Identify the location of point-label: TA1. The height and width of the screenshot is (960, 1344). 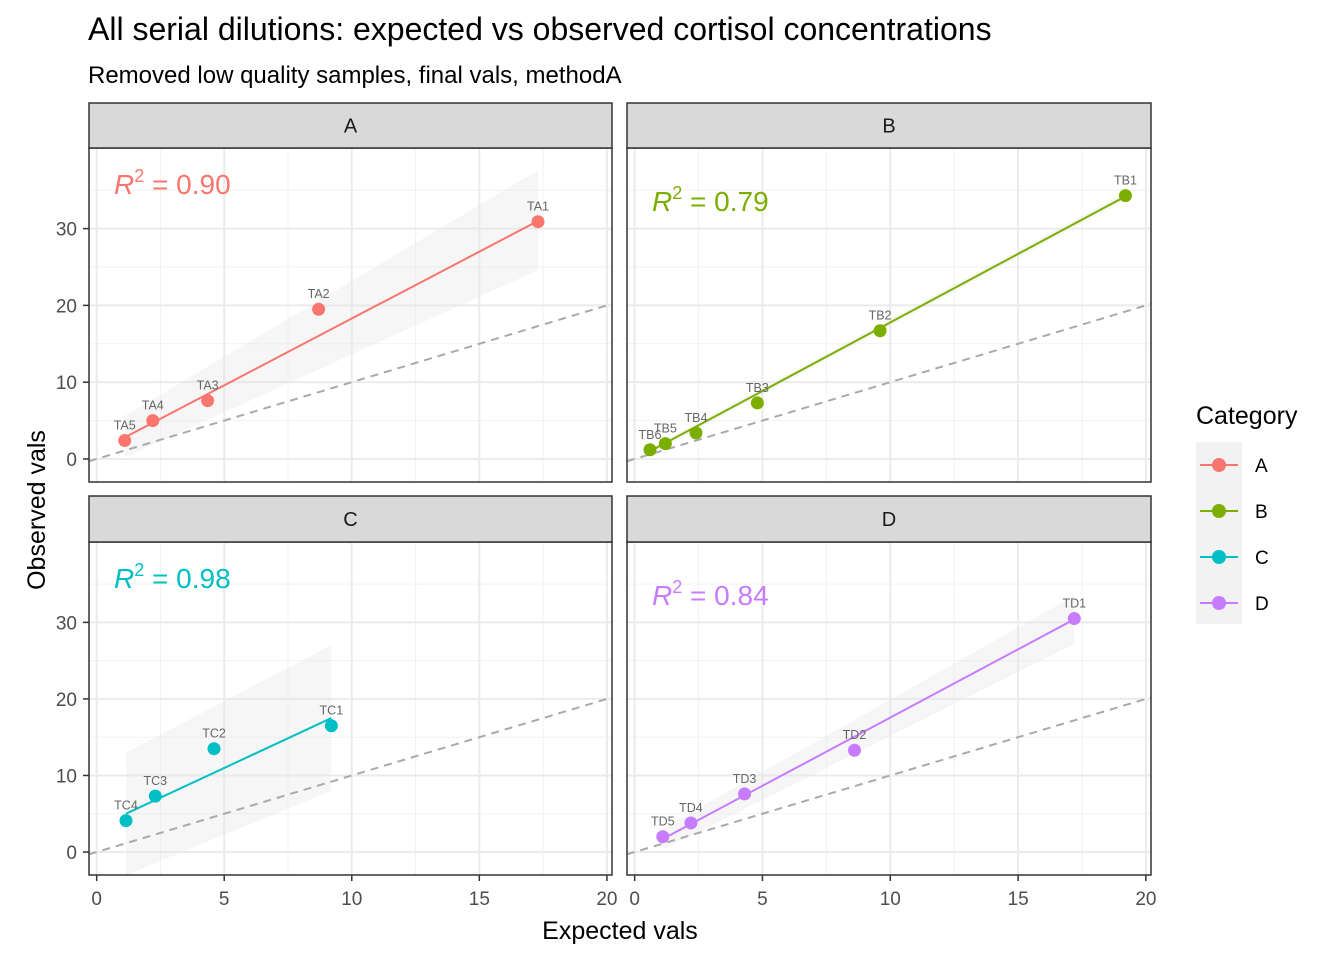
(538, 207).